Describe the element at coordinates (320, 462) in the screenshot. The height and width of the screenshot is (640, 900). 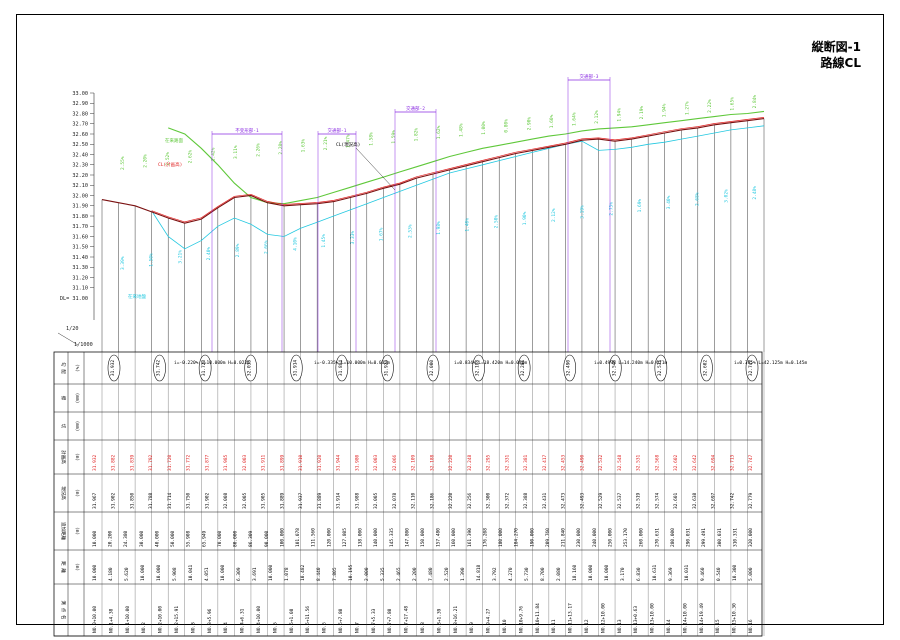
I see `design-height: 31.920` at that location.